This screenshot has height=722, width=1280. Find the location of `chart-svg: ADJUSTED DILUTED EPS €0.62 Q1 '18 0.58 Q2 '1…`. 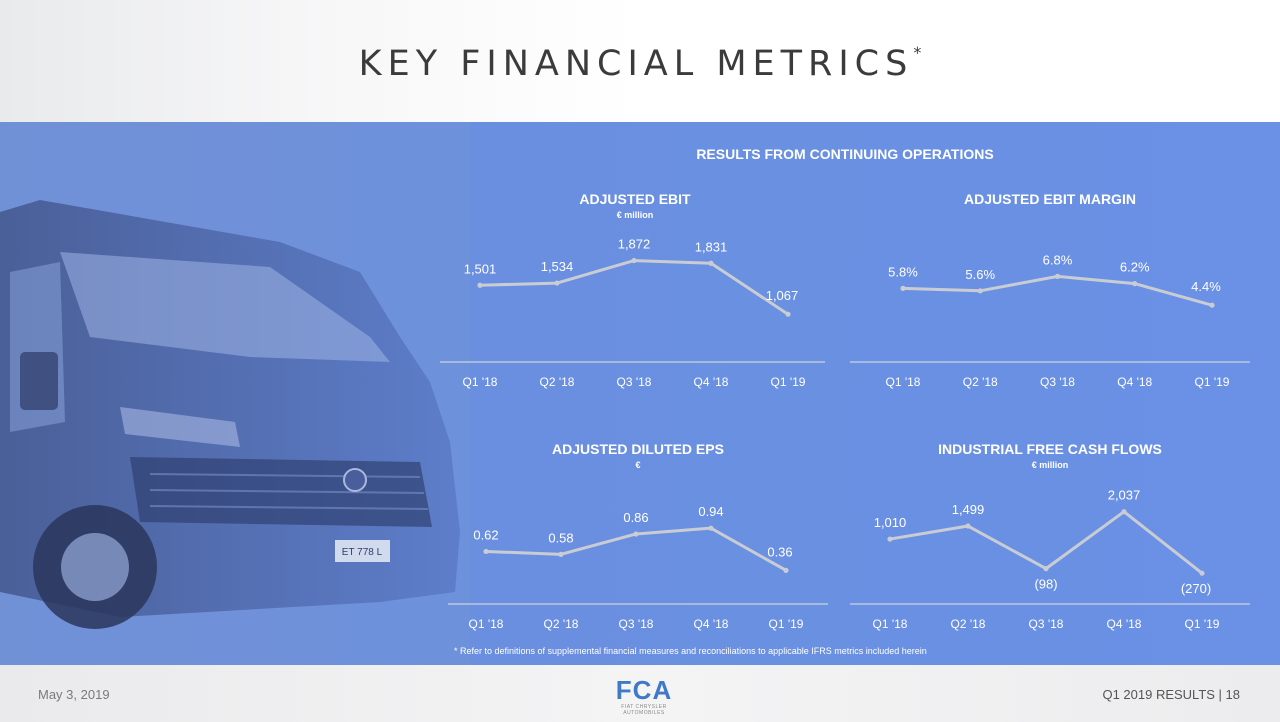

chart-svg: ADJUSTED DILUTED EPS €0.62 Q1 '18 0.58 Q2 '1… is located at coordinates (638, 536).